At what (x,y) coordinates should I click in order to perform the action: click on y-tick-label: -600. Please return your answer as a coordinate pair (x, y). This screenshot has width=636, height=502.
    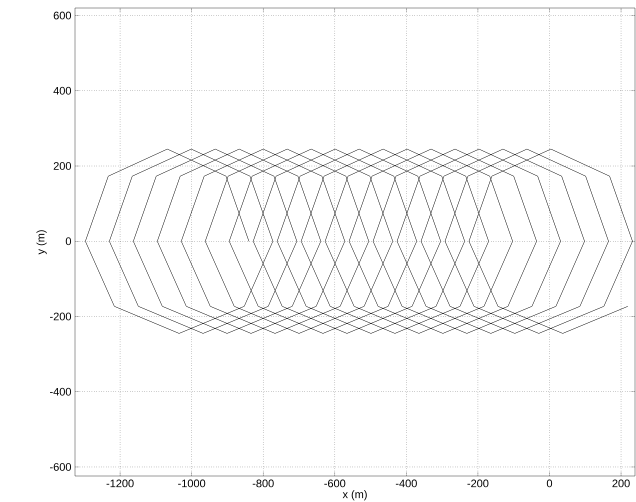
    Looking at the image, I should click on (61, 467).